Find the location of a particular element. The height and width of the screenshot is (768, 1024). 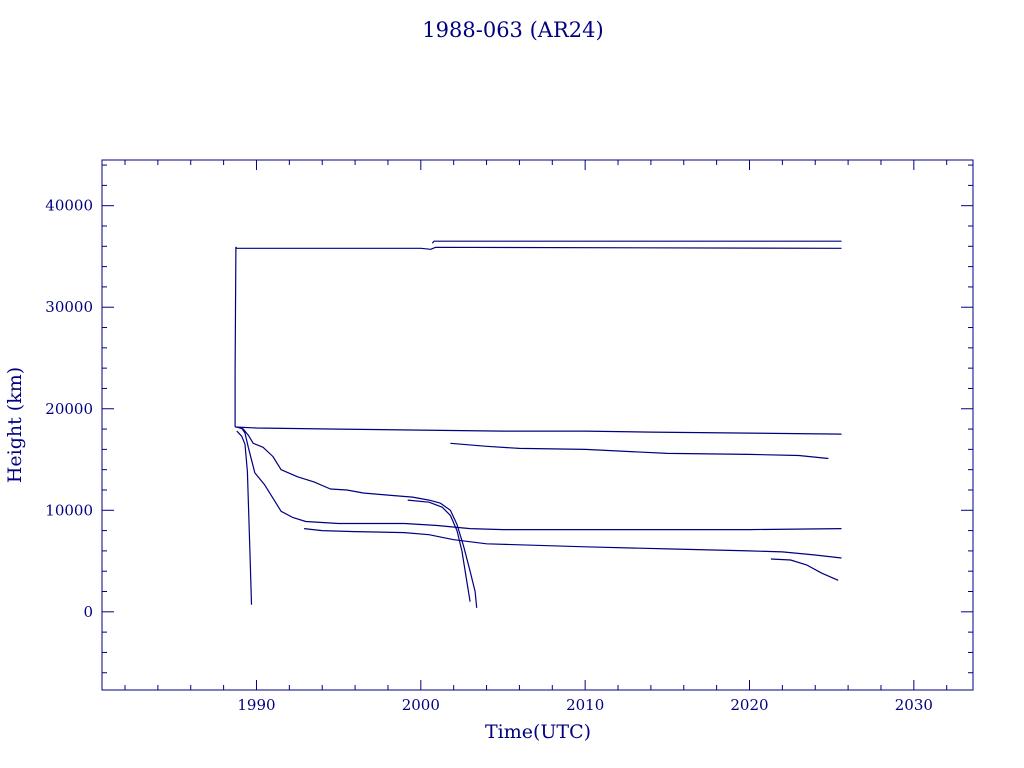

x-tick-label: 2010 is located at coordinates (585, 705).